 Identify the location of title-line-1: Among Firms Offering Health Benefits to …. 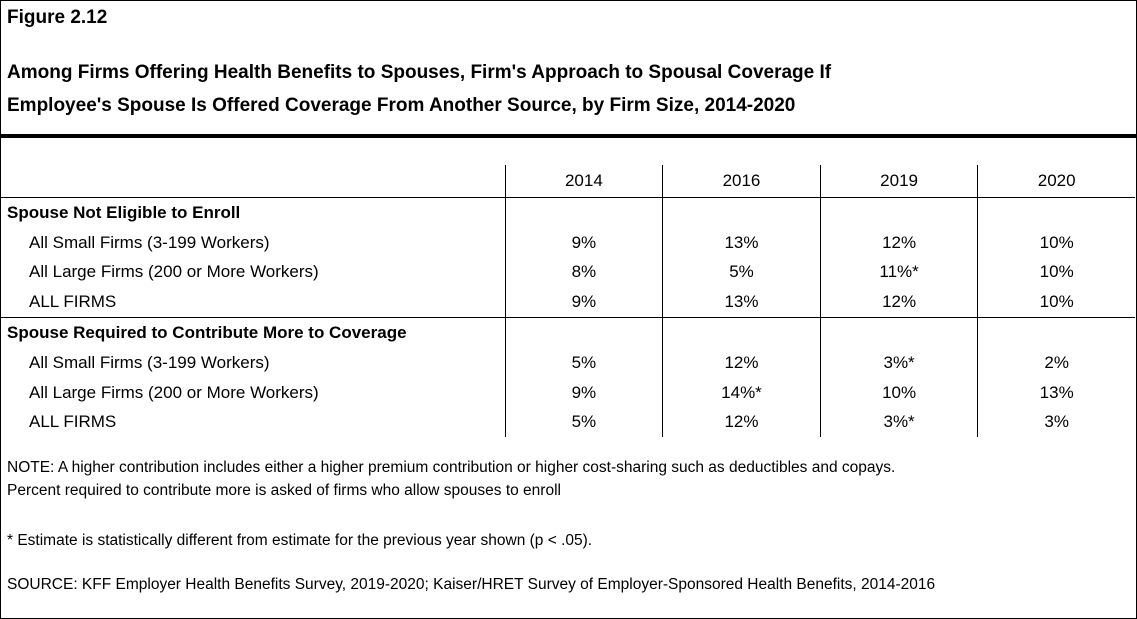
(419, 72).